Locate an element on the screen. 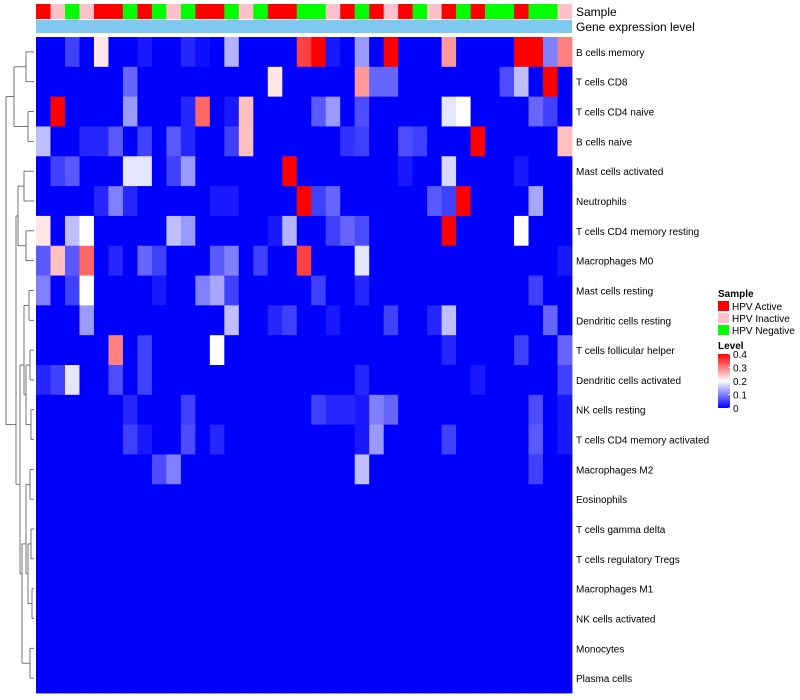 The image size is (800, 700). legend-level-tick-label: 0.3 is located at coordinates (740, 369).